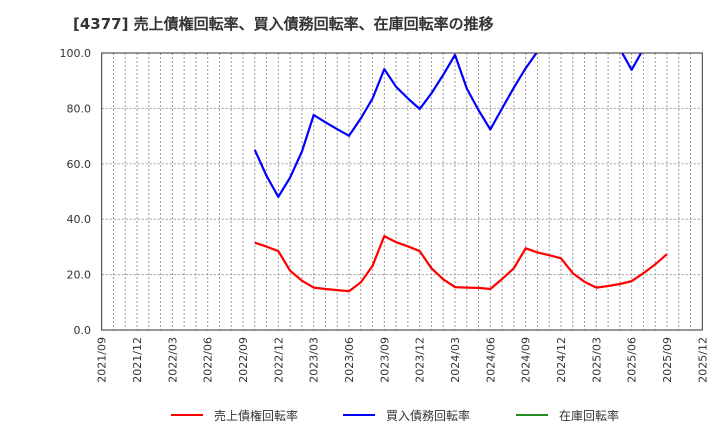 Image resolution: width=720 pixels, height=440 pixels. Describe the element at coordinates (596, 360) in the screenshot. I see `x-tick-label: 2025/03` at that location.